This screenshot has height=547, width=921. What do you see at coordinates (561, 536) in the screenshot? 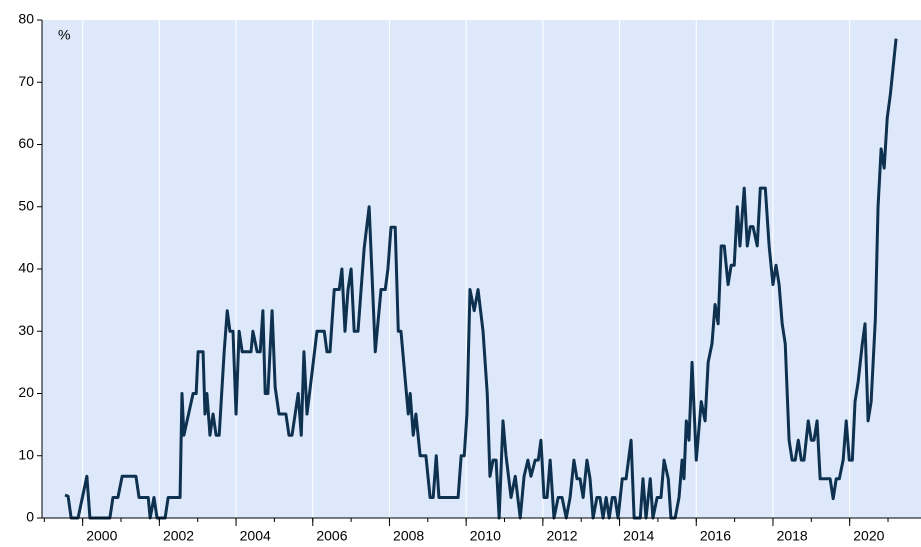
I see `x-tick-label: 2012` at bounding box center [561, 536].